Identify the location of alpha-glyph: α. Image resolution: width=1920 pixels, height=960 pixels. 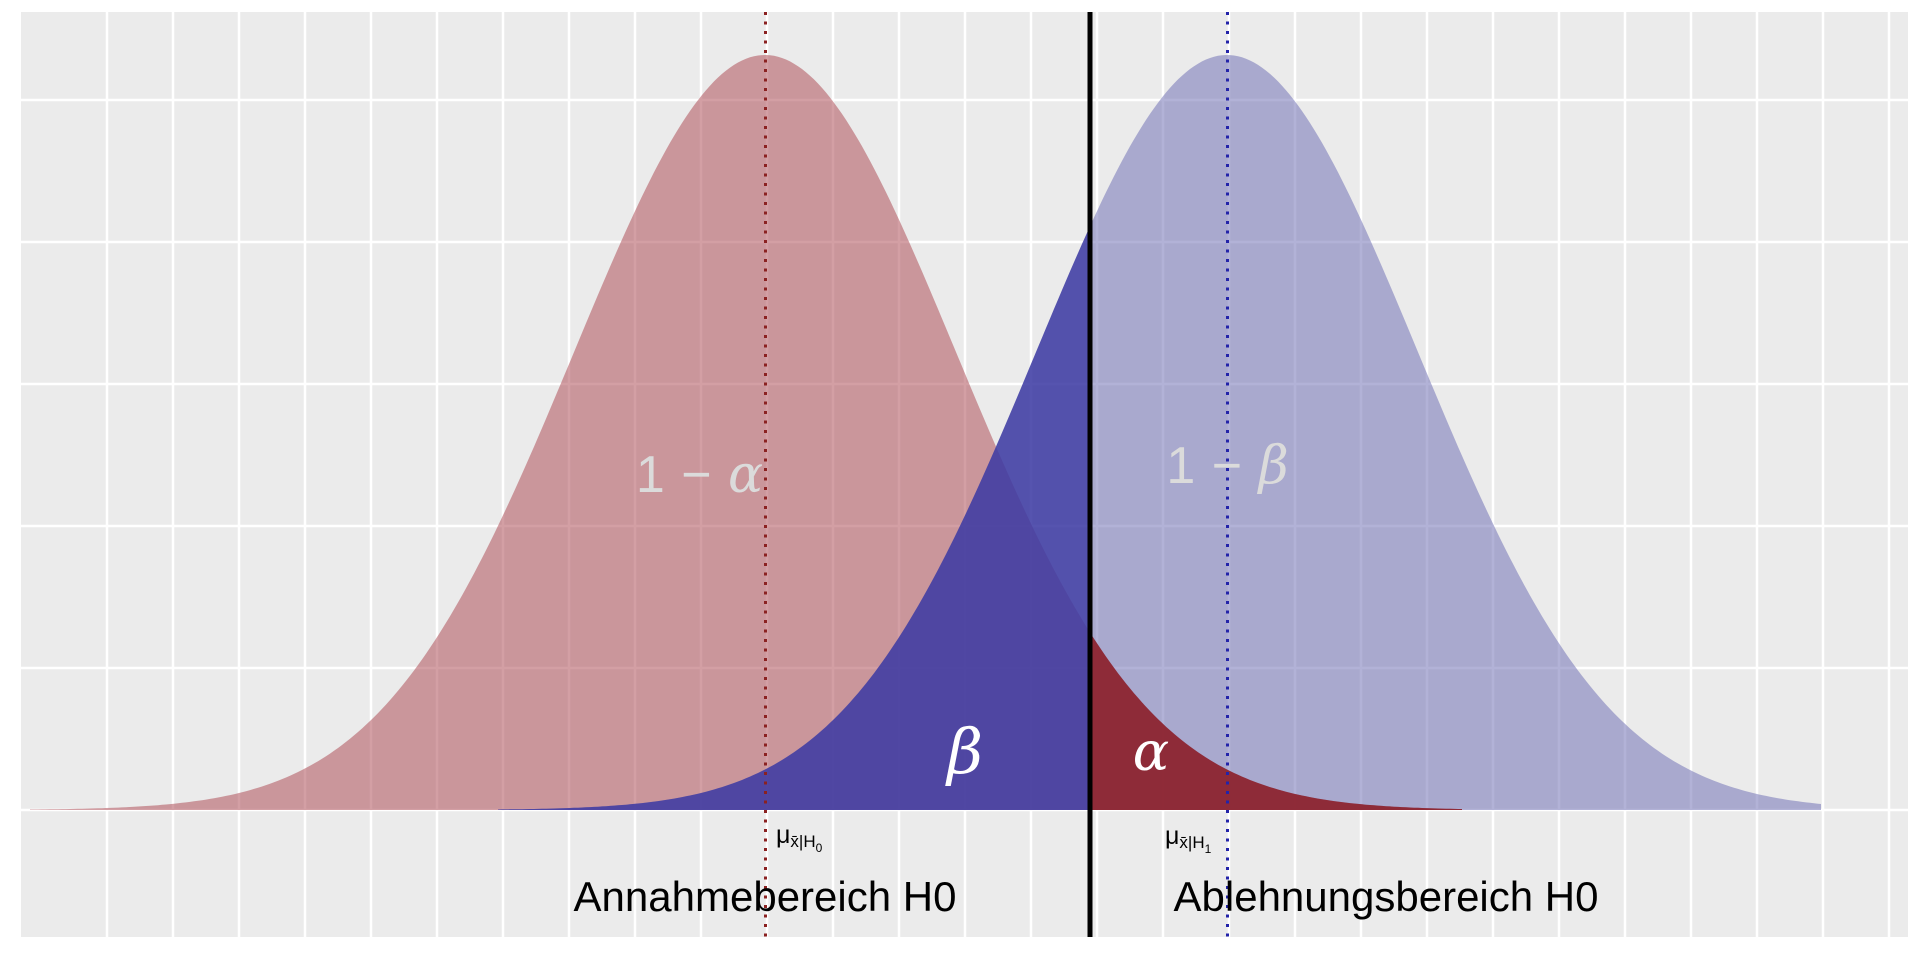
(746, 475).